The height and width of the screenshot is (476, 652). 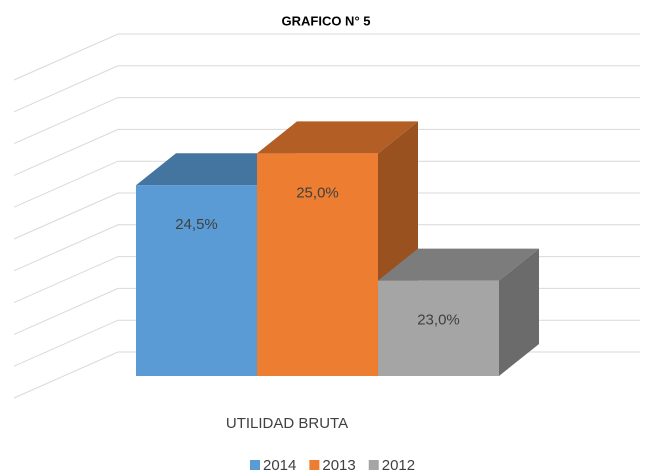 What do you see at coordinates (438, 320) in the screenshot?
I see `data-label: 23,0%` at bounding box center [438, 320].